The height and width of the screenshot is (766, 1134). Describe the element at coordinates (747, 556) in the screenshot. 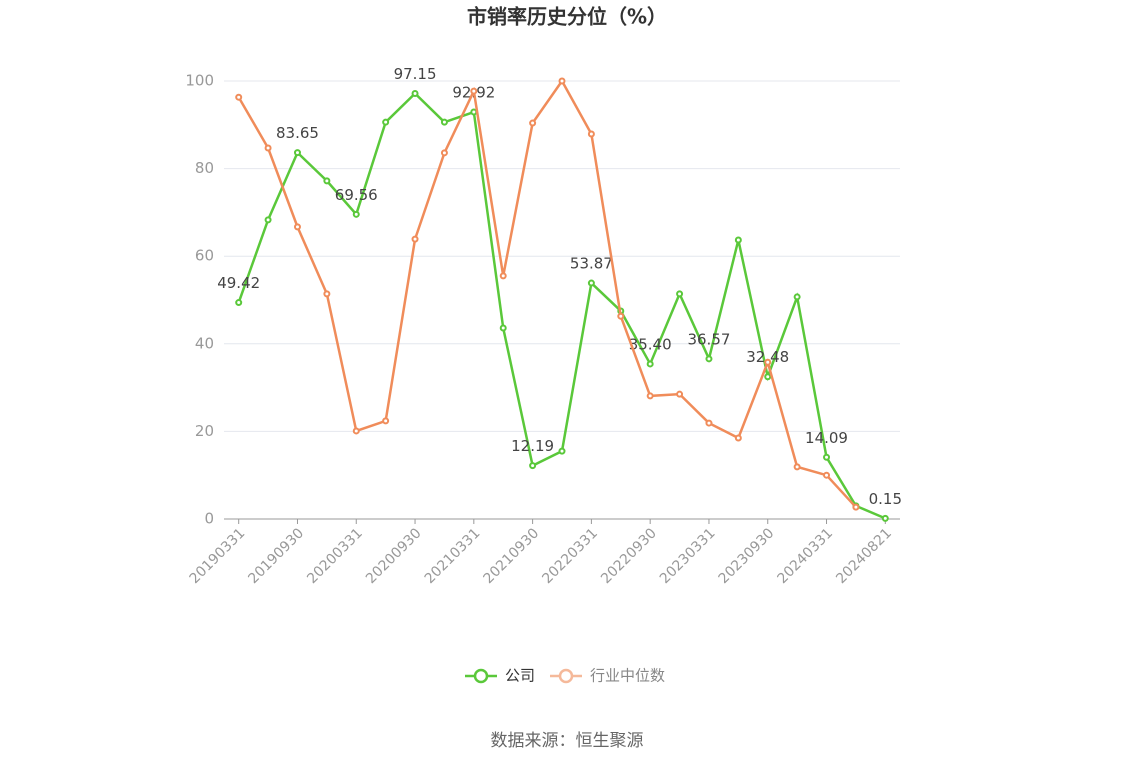

I see `x-tick-label: 20230930` at that location.